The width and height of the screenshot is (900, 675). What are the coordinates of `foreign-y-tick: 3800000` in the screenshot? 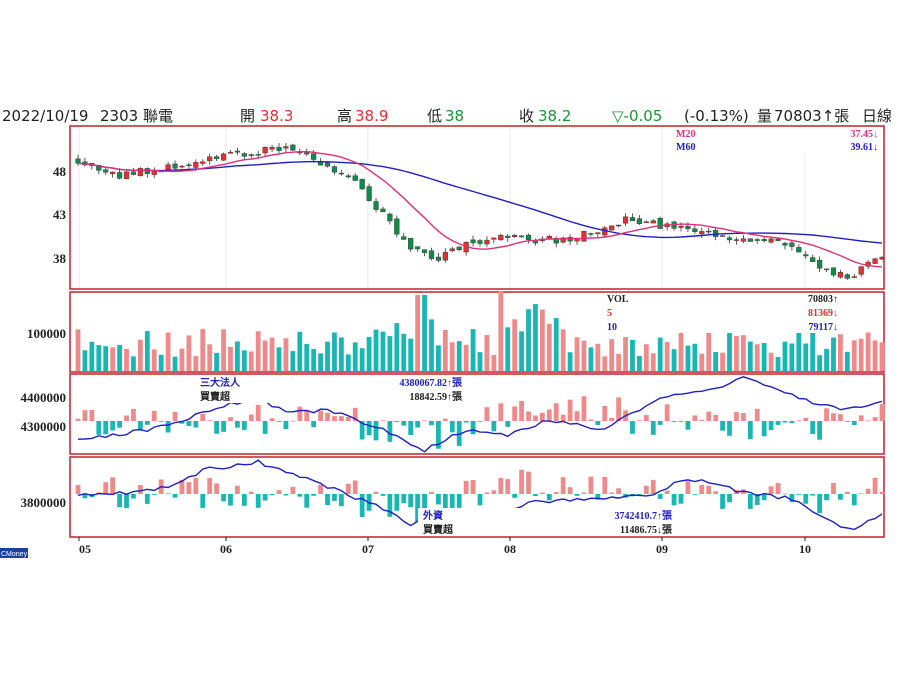 It's located at (44, 502).